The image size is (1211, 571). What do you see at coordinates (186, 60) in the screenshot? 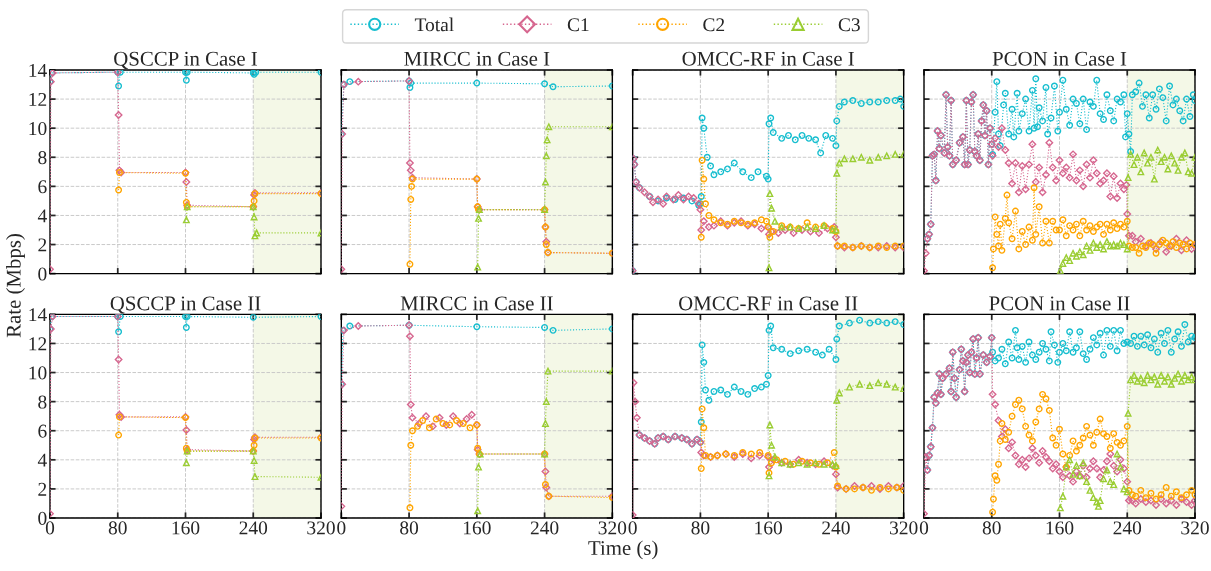
I see `chart-title: QSCCP in Case I` at bounding box center [186, 60].